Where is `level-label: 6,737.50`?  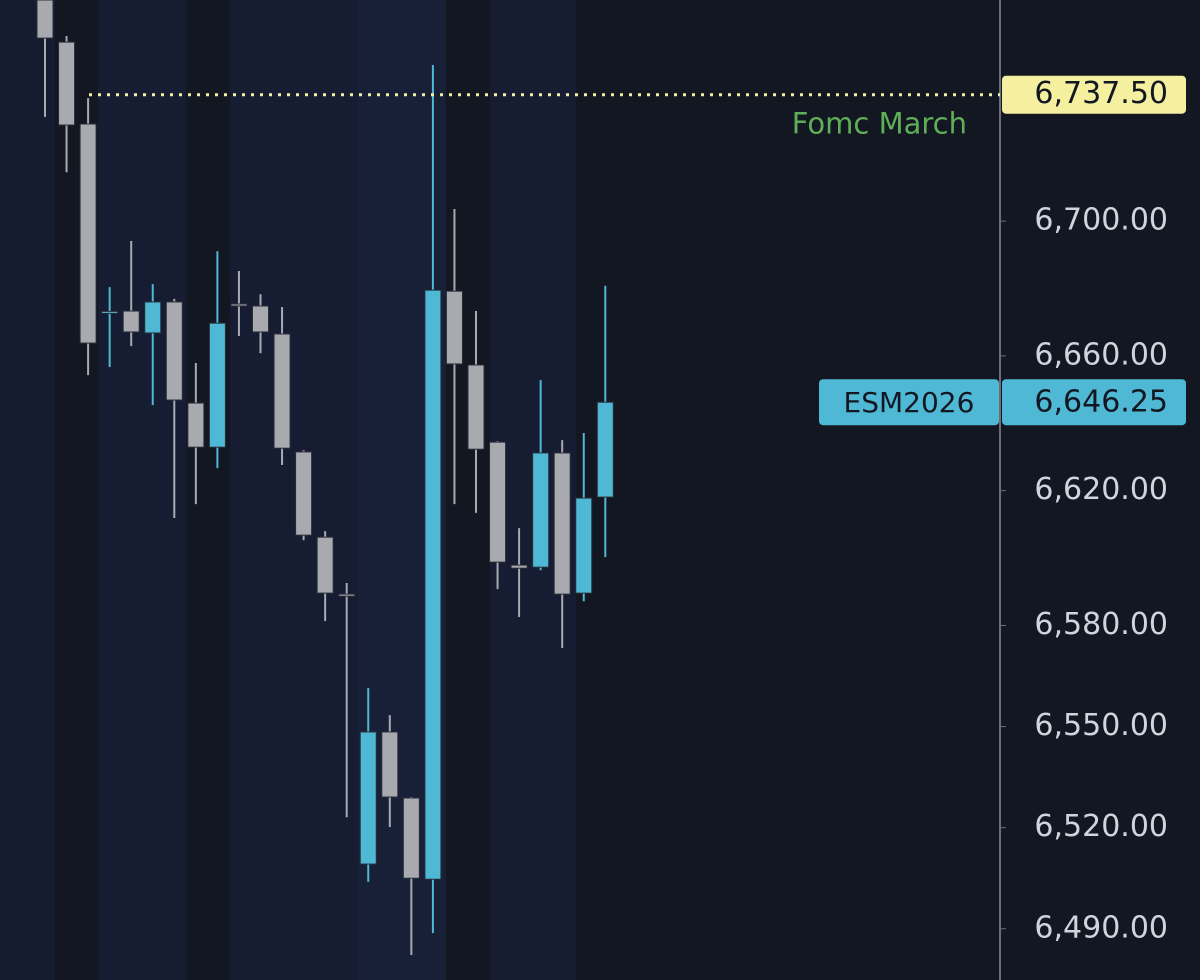
level-label: 6,737.50 is located at coordinates (1101, 93).